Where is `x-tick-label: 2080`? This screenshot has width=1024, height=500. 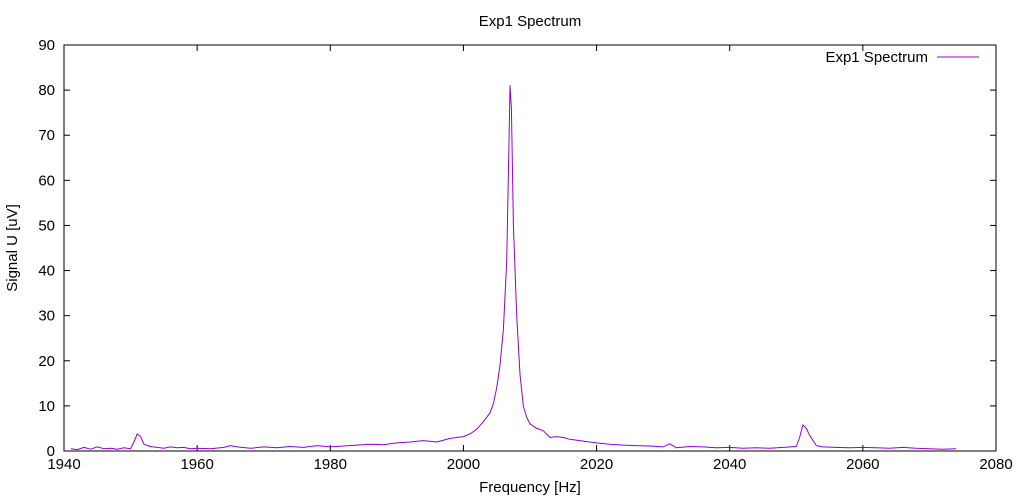 x-tick-label: 2080 is located at coordinates (995, 464).